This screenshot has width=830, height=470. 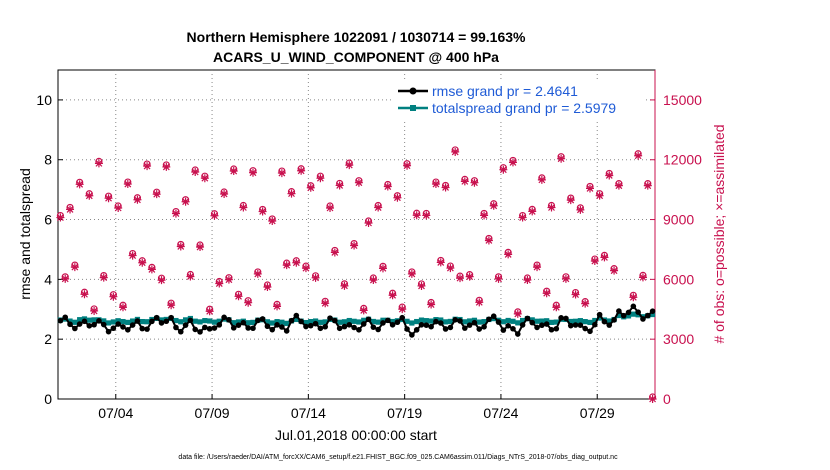 What do you see at coordinates (524, 108) in the screenshot?
I see `legend-spread-label: totalspread grand pr = 2.5979` at bounding box center [524, 108].